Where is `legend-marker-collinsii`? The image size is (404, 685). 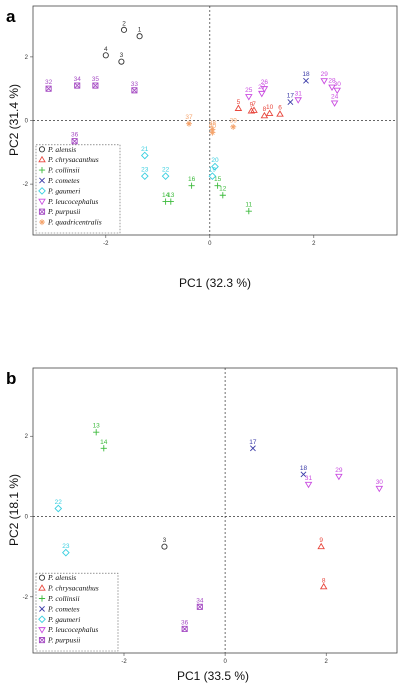
legend-marker-collinsii is located at coordinates (42, 170).